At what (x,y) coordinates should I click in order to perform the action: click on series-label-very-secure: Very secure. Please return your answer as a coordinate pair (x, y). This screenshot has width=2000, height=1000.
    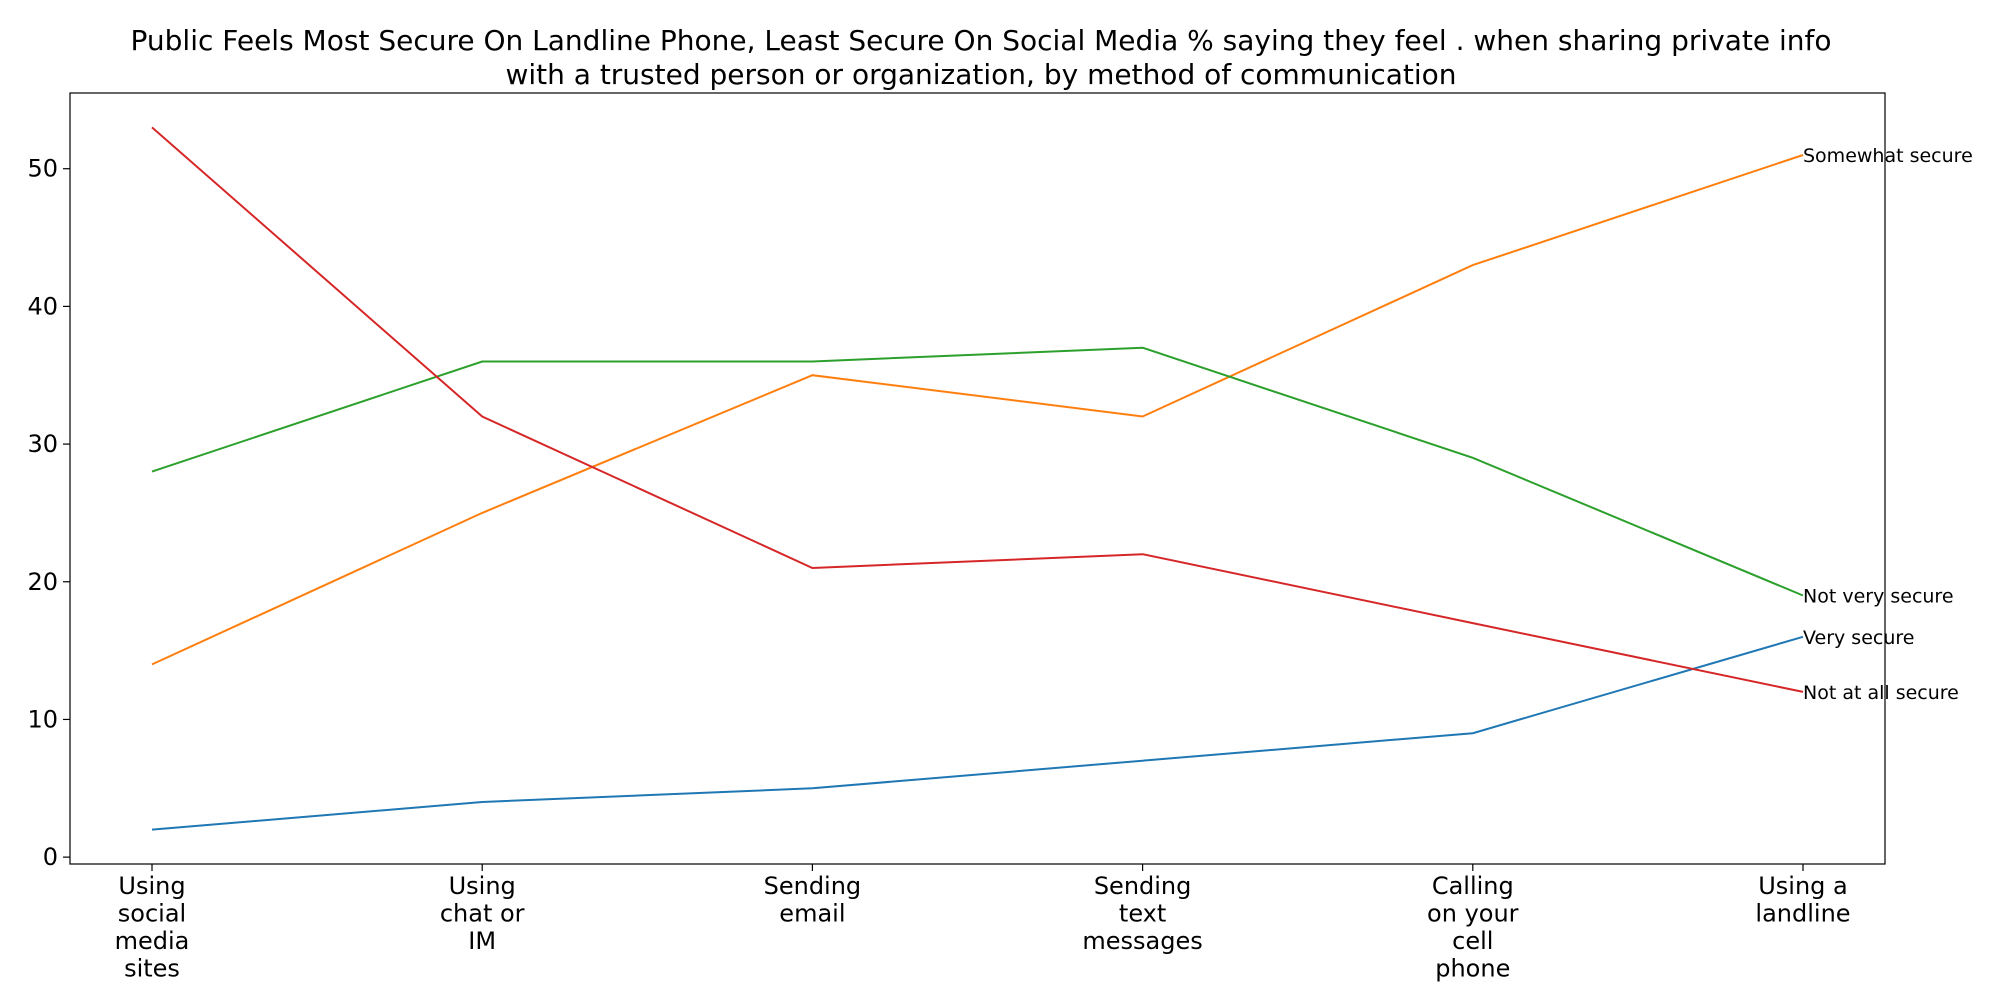
    Looking at the image, I should click on (1858, 638).